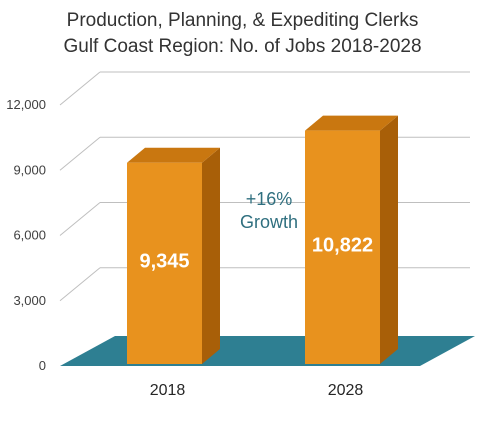  I want to click on growth-annotation-percent: +16%, so click(269, 199).